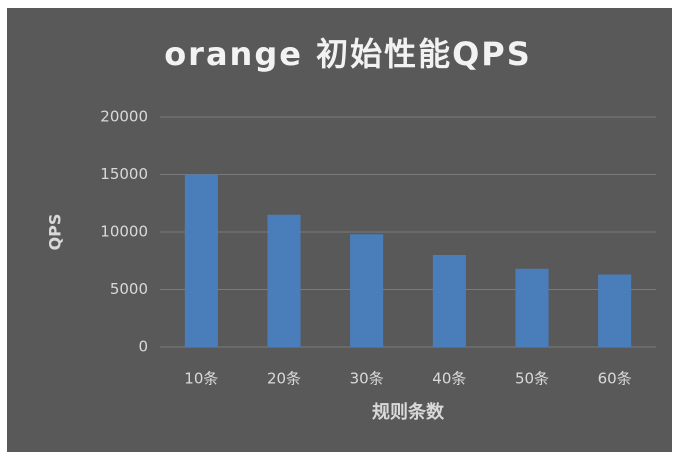  What do you see at coordinates (532, 379) in the screenshot?
I see `x-tick-label: 50条` at bounding box center [532, 379].